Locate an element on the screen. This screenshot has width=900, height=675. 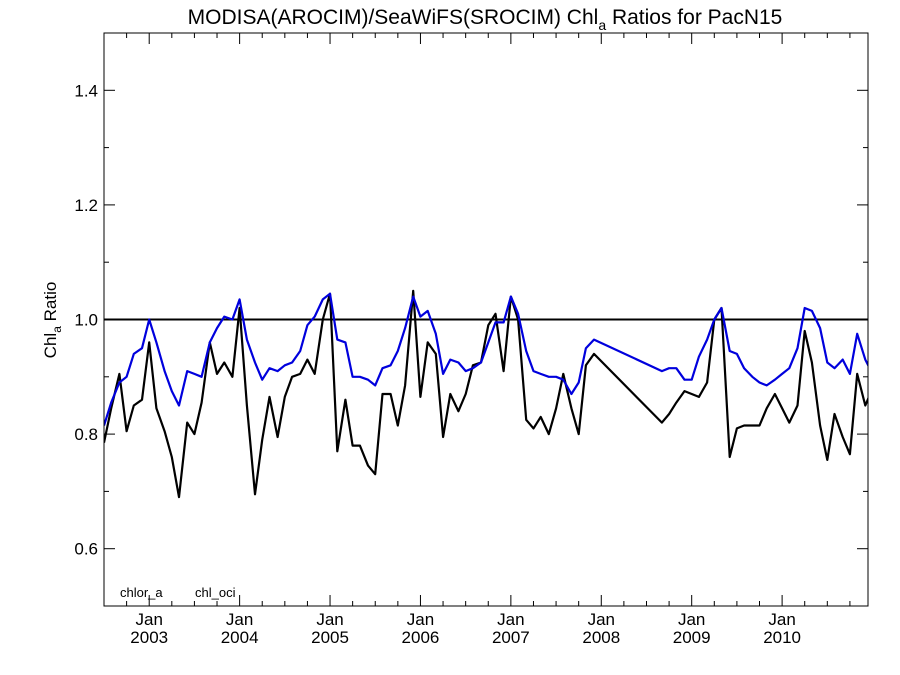
y-tick-label: 1.4 is located at coordinates (86, 90).